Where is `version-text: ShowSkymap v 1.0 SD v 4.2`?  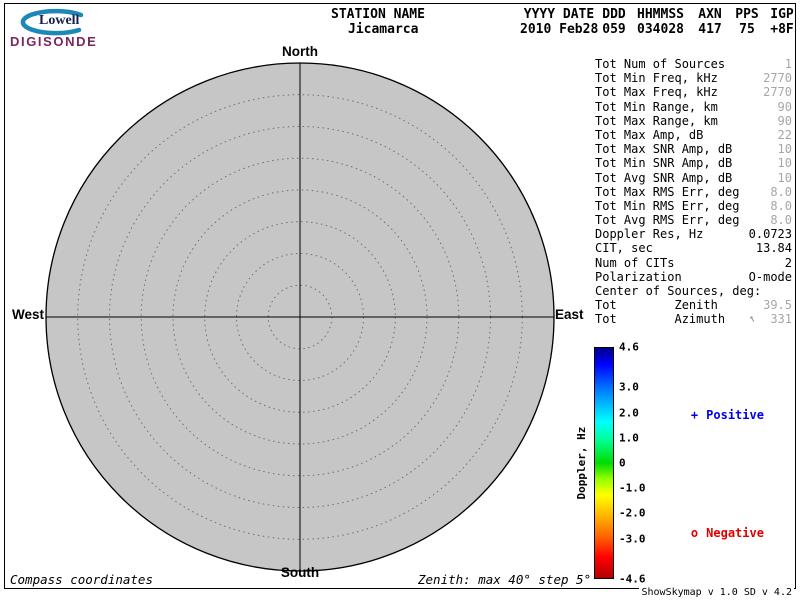 version-text: ShowSkymap v 1.0 SD v 4.2 is located at coordinates (716, 592).